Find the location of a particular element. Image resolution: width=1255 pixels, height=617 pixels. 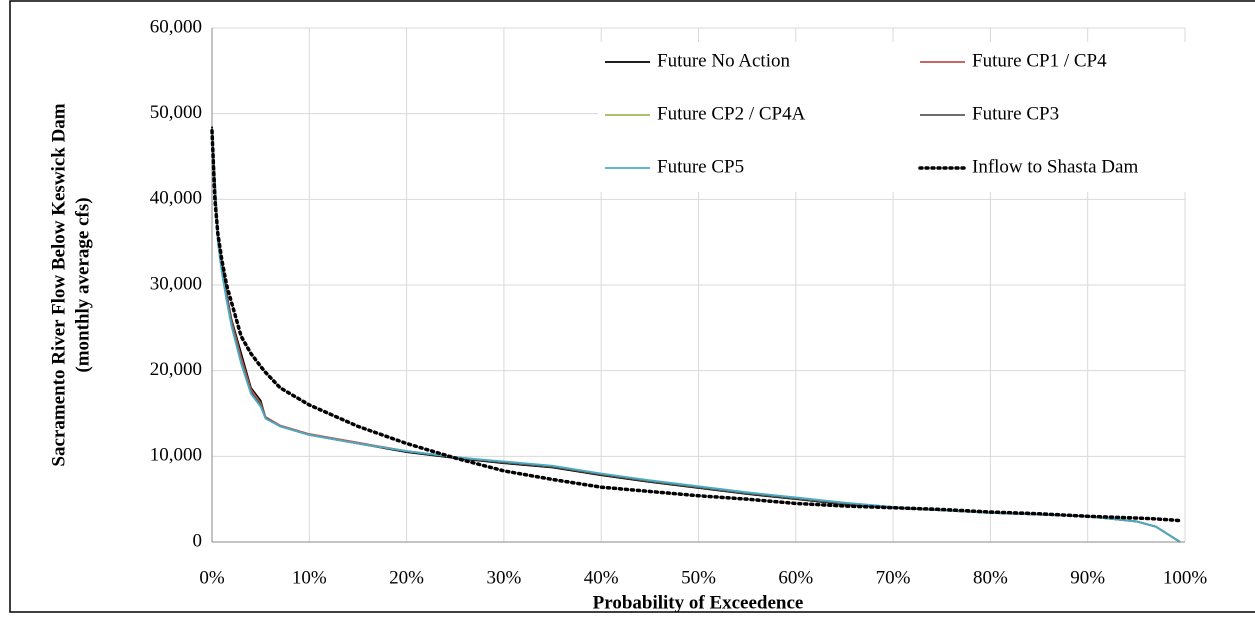

y-tick-label: 10,000 is located at coordinates (176, 455).